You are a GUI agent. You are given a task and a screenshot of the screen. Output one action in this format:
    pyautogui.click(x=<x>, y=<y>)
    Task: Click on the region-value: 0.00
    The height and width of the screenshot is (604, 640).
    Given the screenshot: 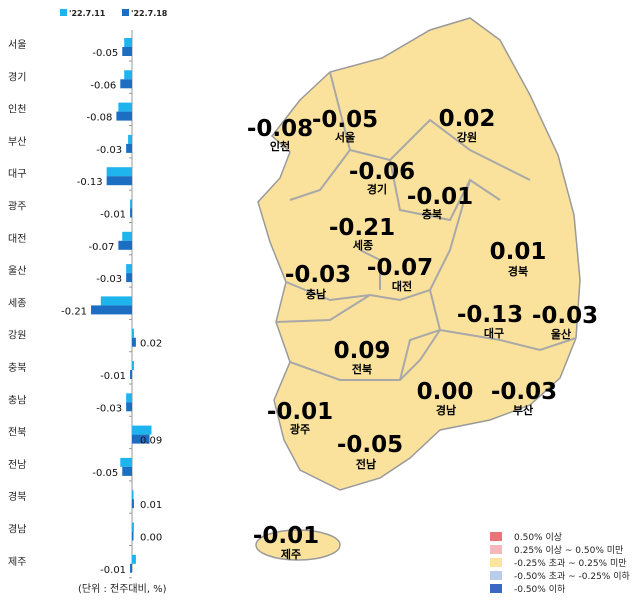 What is the action you would take?
    pyautogui.click(x=445, y=392)
    